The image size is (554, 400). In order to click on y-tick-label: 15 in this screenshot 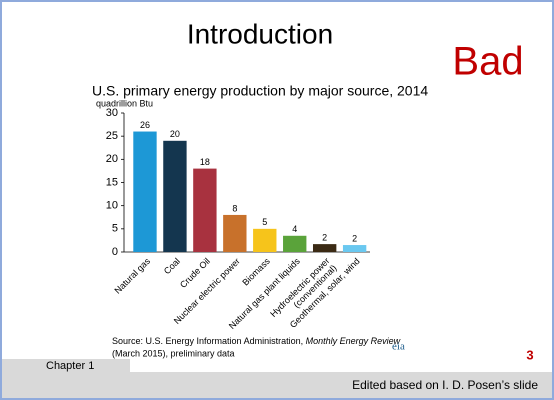, I will do `click(112, 182)`.